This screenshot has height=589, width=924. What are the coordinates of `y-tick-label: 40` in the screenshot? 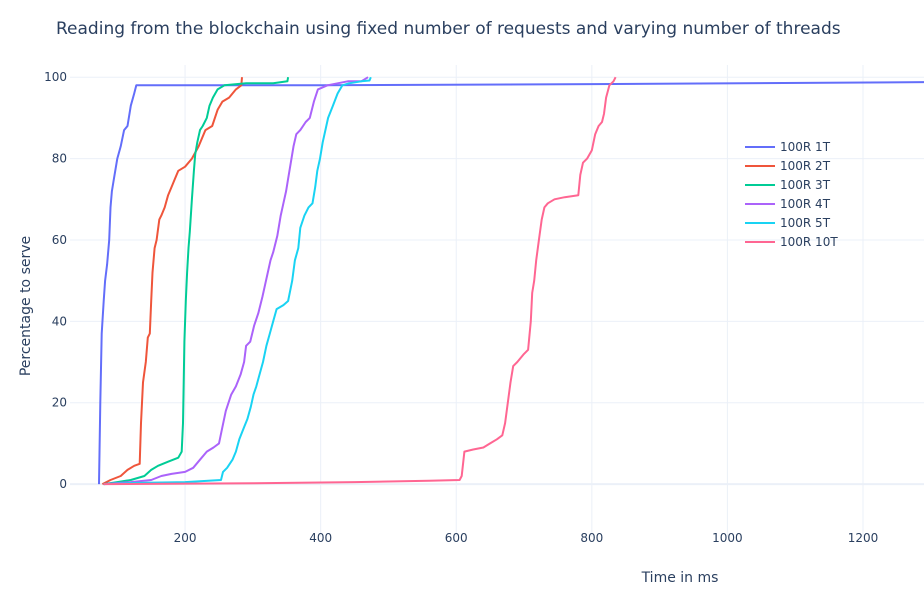 It's located at (59, 321).